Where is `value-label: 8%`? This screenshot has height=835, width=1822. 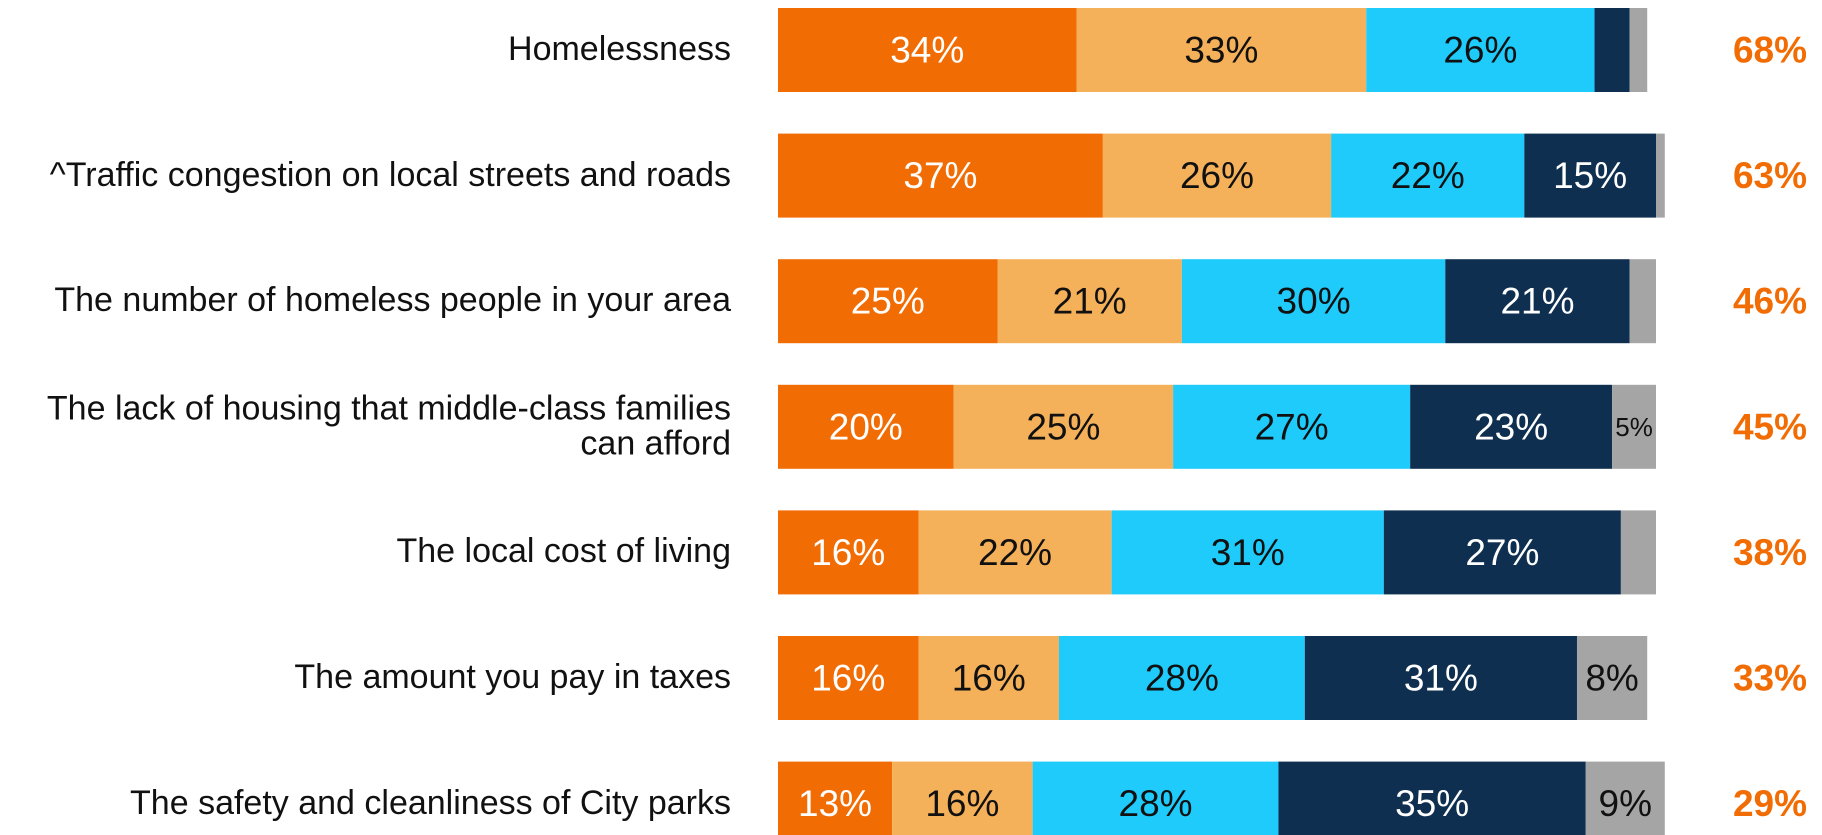
value-label: 8% is located at coordinates (1611, 678).